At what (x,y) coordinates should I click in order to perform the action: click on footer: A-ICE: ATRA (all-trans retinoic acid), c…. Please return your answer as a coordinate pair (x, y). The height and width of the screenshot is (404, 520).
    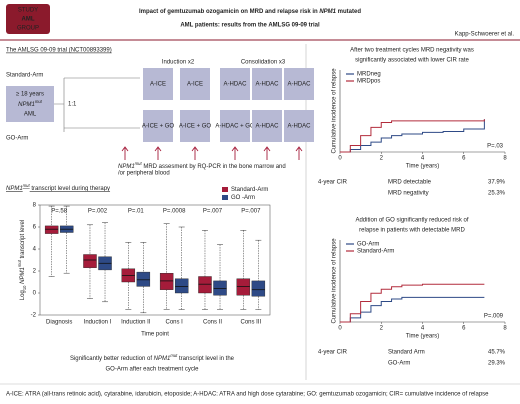
    Looking at the image, I should click on (247, 395).